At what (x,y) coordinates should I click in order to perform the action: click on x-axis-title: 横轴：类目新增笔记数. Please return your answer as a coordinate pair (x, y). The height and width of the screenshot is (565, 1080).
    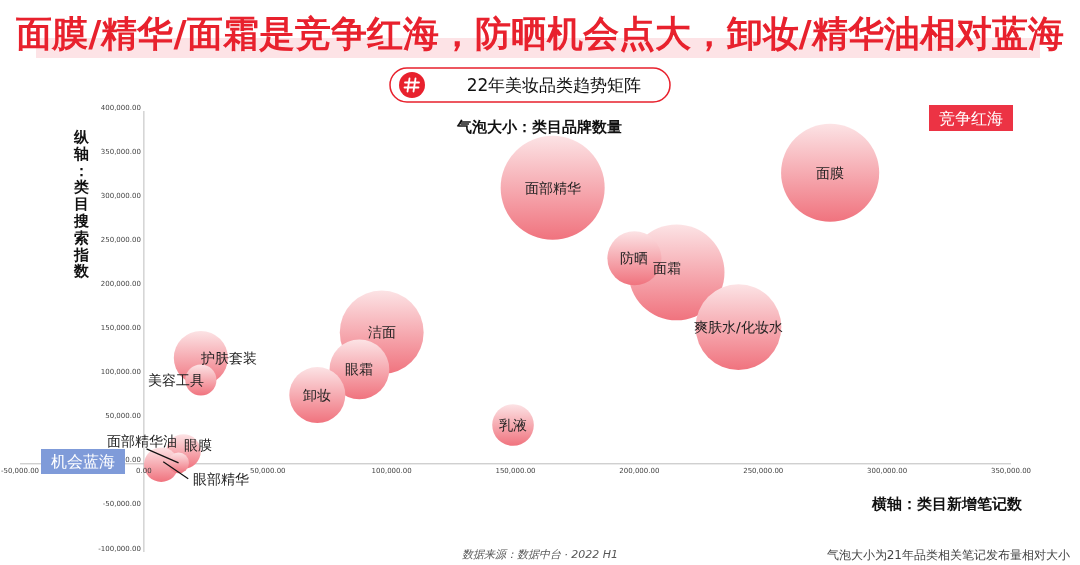
    Looking at the image, I should click on (947, 504).